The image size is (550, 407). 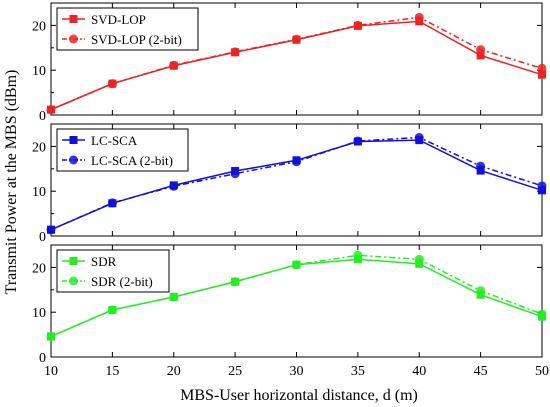 What do you see at coordinates (299, 395) in the screenshot?
I see `x-axis-title: MBS-User horizontal distance, d (m)` at bounding box center [299, 395].